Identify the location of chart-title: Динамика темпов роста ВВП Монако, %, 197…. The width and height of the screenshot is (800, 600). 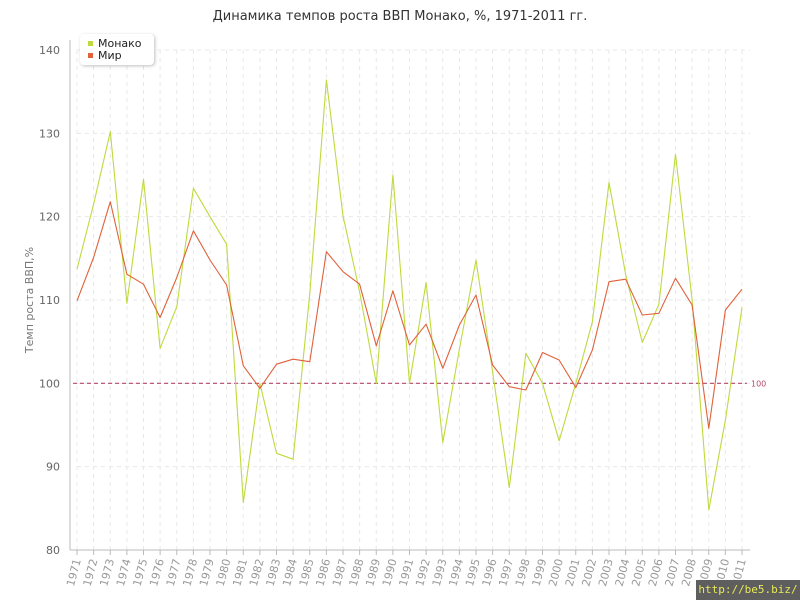
(400, 16).